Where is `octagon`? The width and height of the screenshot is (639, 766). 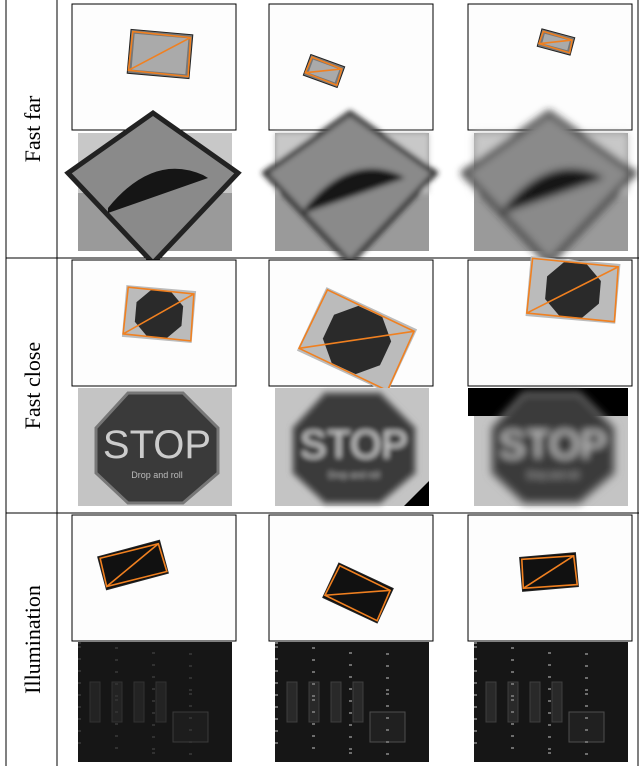 octagon is located at coordinates (354, 448).